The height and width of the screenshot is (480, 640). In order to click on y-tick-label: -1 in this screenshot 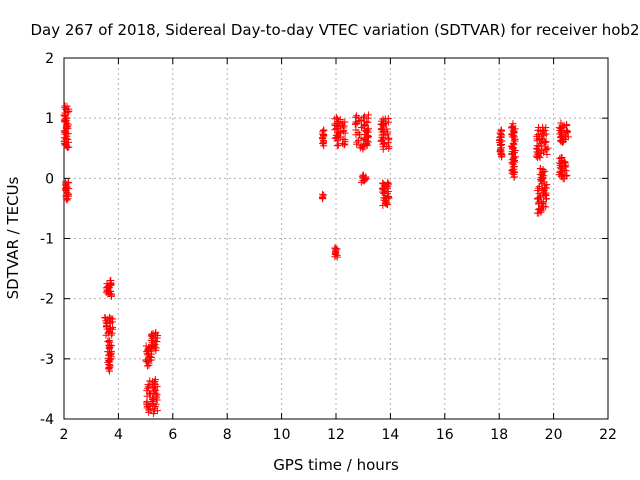, I will do `click(47, 240)`.